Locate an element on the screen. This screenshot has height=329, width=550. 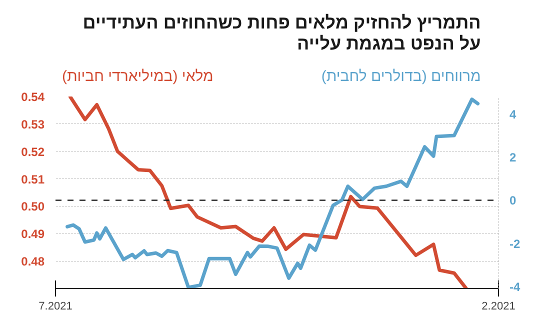
y2-tick-label: -2 is located at coordinates (515, 243).